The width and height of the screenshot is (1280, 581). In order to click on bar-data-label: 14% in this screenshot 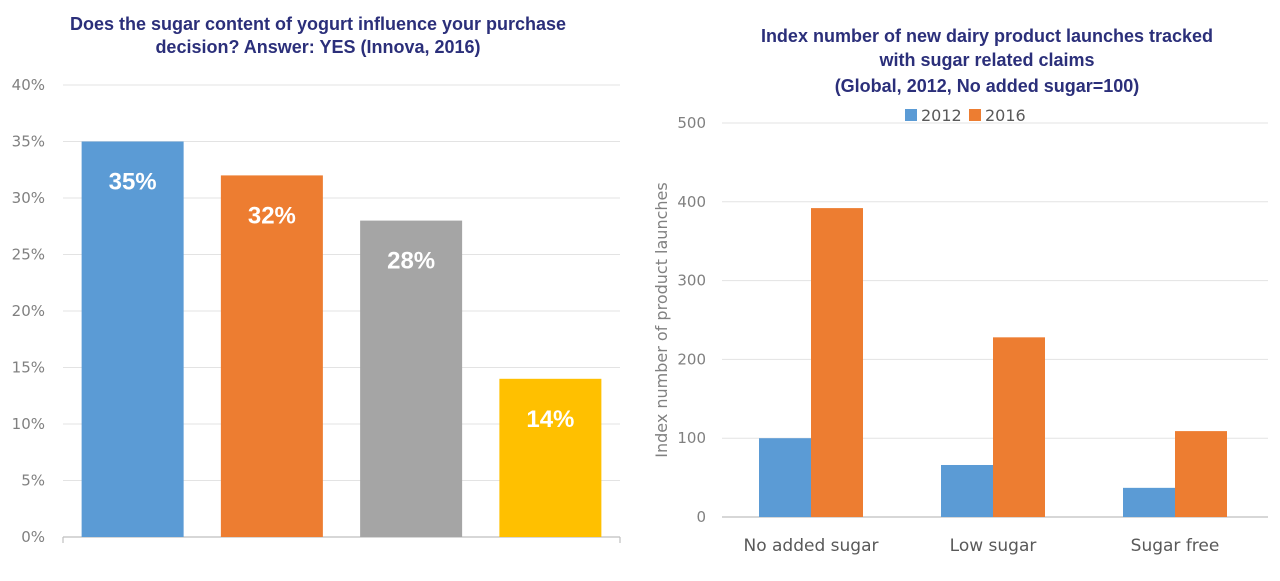, I will do `click(550, 419)`.